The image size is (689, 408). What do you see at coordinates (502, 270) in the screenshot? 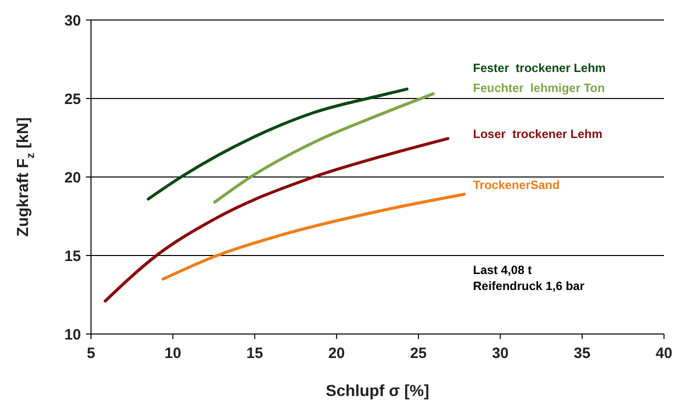
I see `annotation: Last 4,08 t` at bounding box center [502, 270].